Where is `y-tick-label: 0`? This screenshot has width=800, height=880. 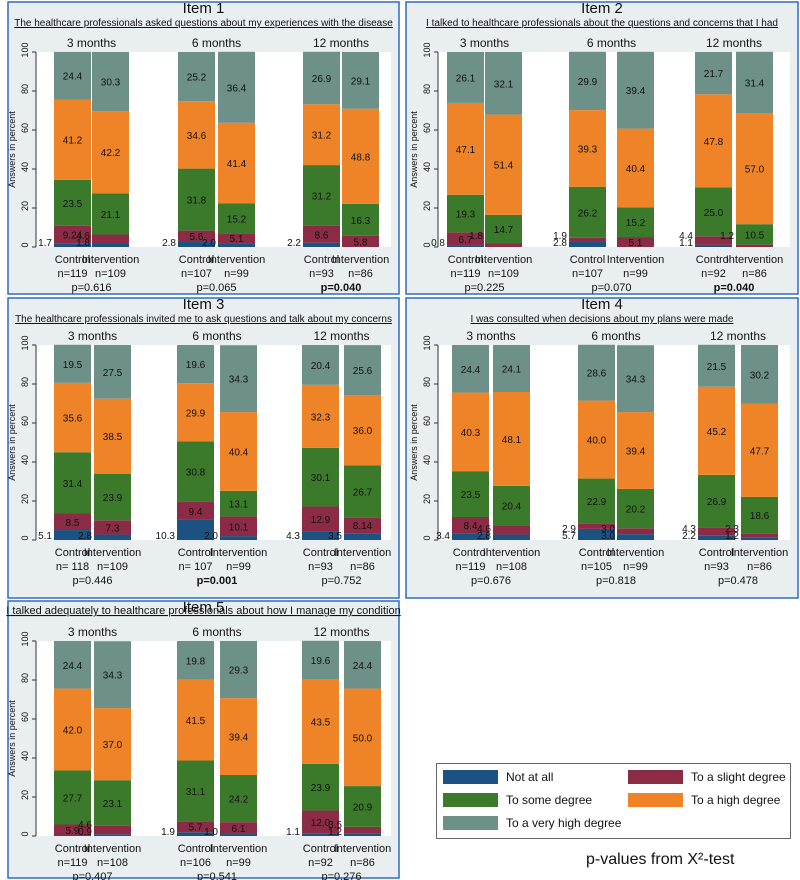
y-tick-label: 0 is located at coordinates (25, 833).